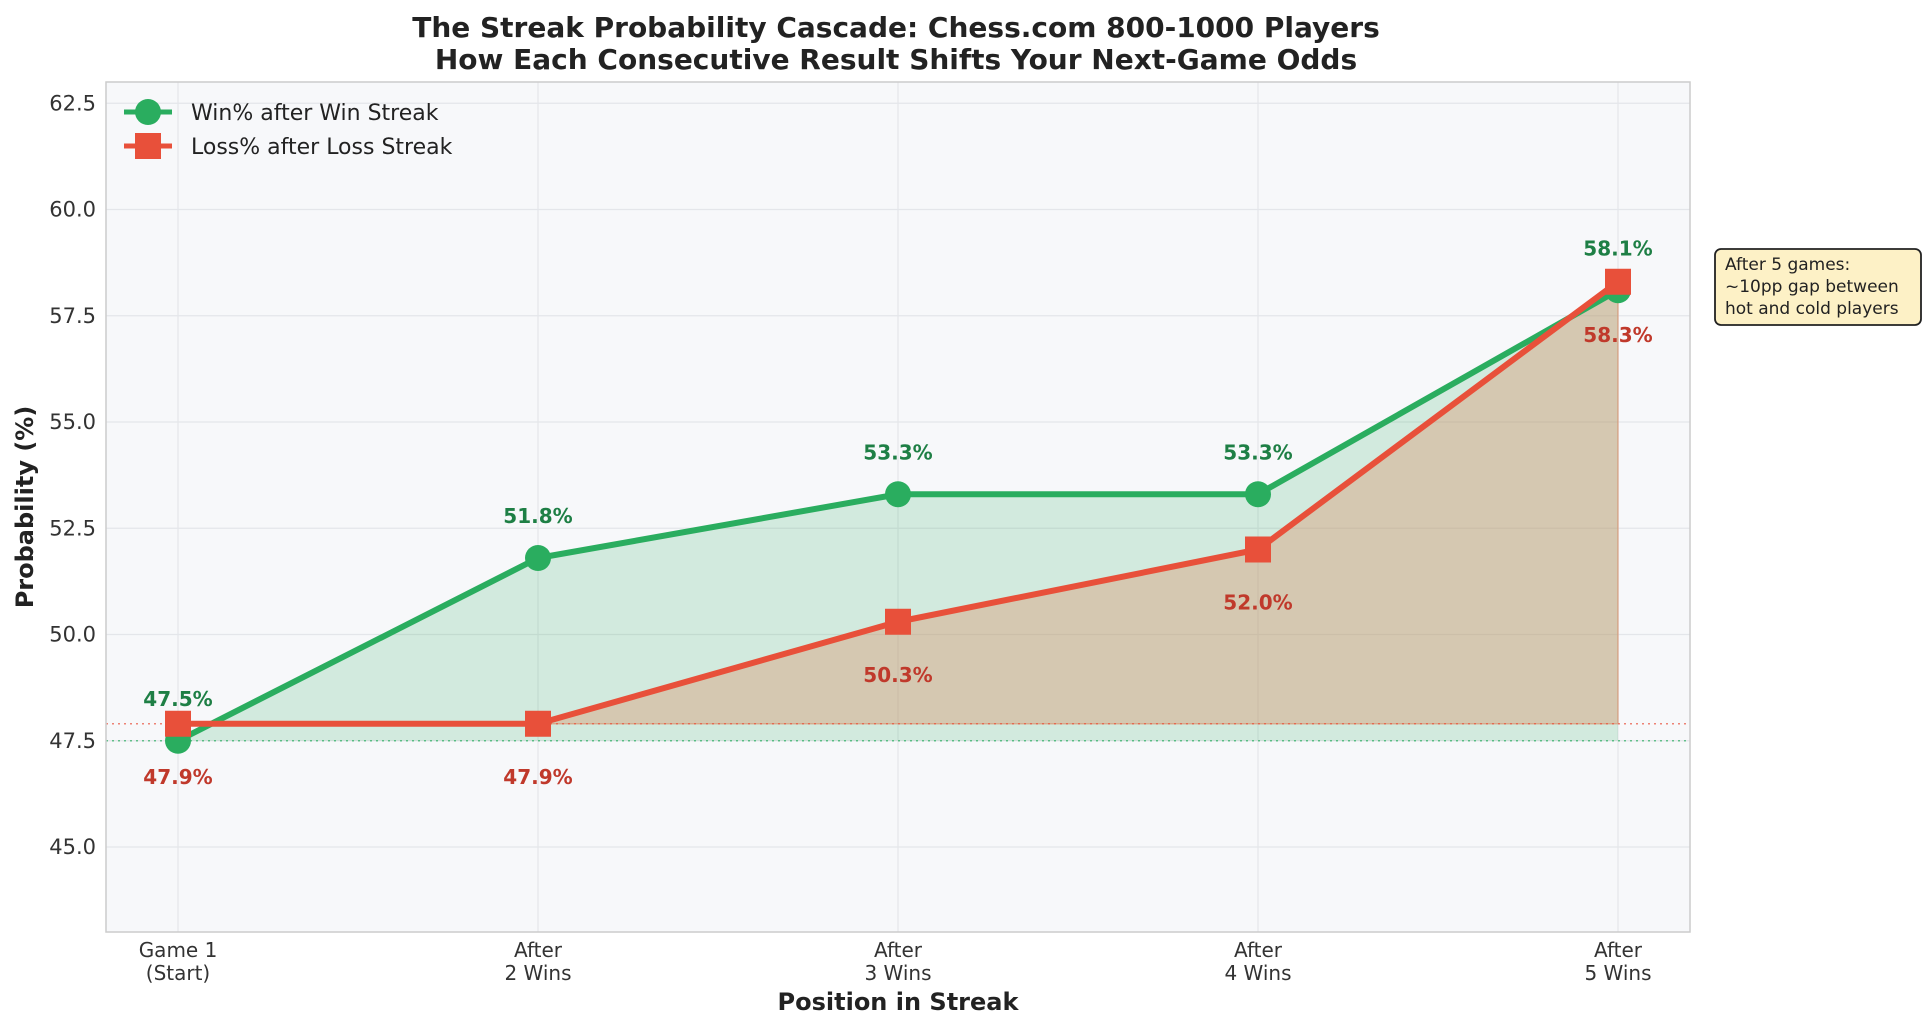 The width and height of the screenshot is (1932, 1030). Describe the element at coordinates (1257, 973) in the screenshot. I see `x-tick-label: 4 Wins` at that location.